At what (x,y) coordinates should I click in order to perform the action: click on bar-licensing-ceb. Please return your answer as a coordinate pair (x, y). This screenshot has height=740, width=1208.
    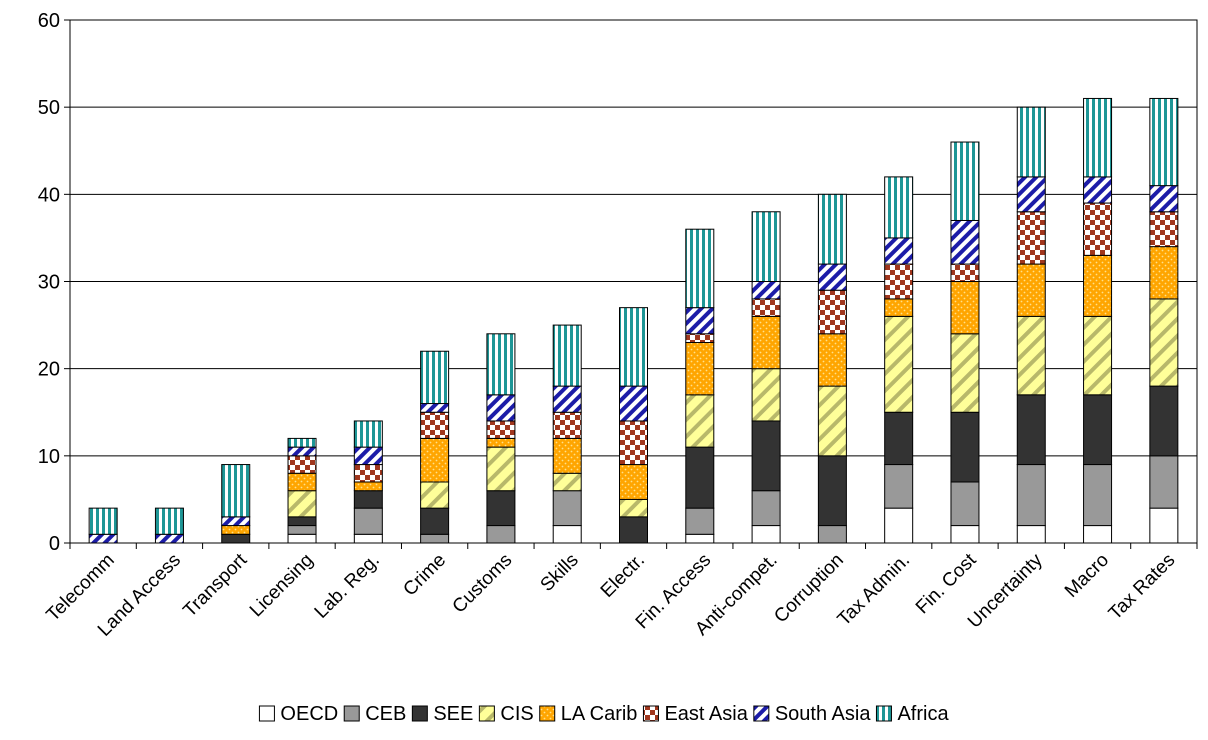
    Looking at the image, I should click on (302, 530).